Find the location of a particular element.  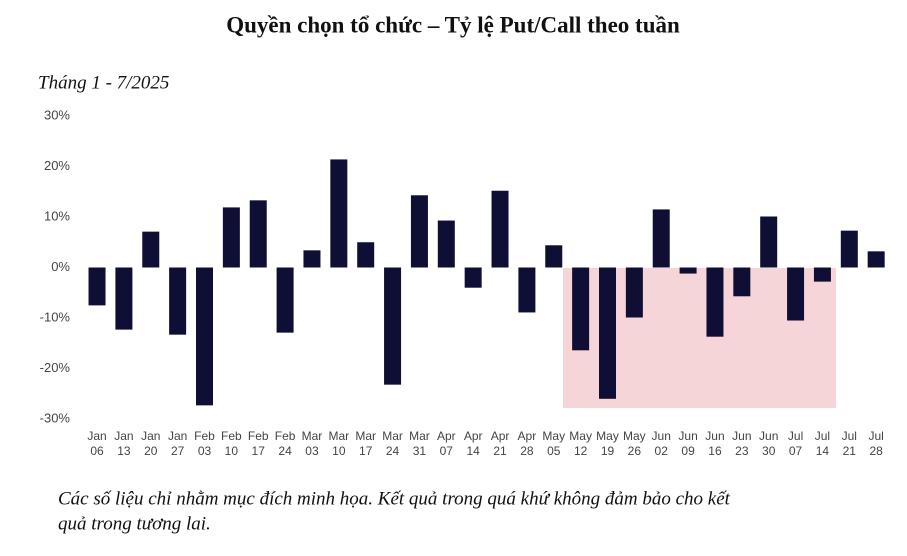

y-tick-label: 10% is located at coordinates (57, 215).